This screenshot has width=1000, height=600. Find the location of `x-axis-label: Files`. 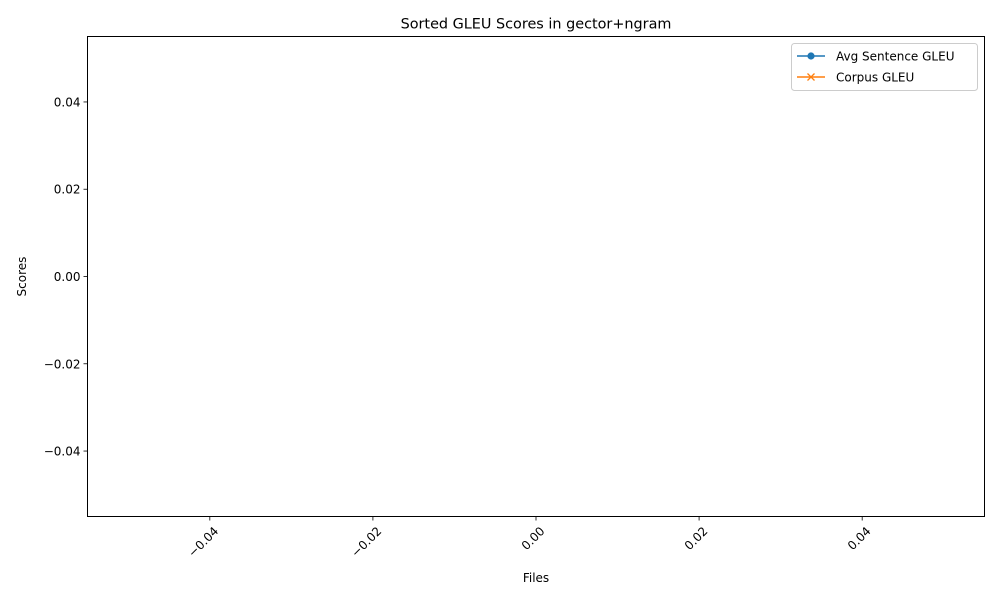

x-axis-label: Files is located at coordinates (536, 578).